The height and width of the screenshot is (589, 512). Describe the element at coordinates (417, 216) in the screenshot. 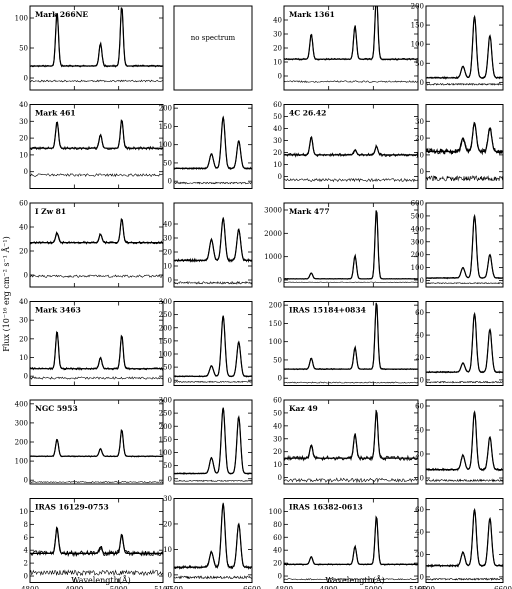

I see `y-tick-label: 500` at that location.